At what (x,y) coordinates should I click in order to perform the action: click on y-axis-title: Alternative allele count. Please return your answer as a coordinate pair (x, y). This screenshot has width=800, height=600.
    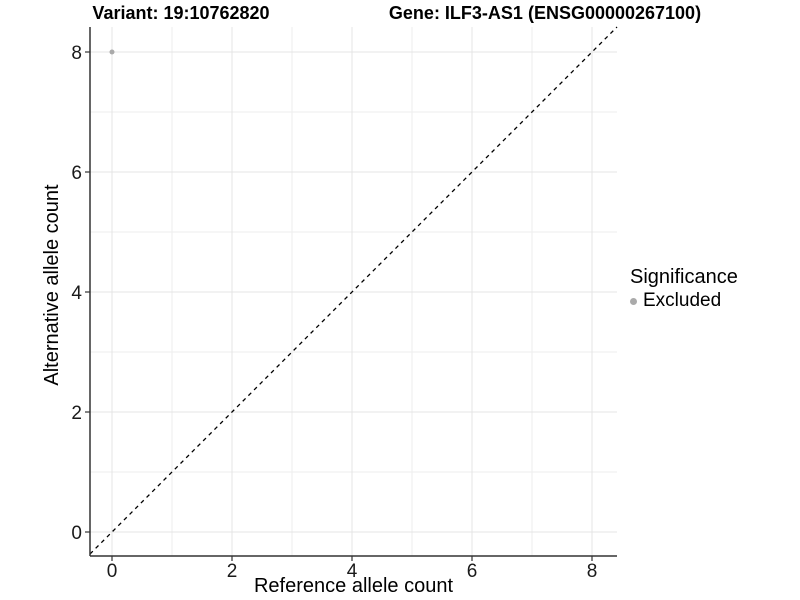
    Looking at the image, I should click on (52, 285).